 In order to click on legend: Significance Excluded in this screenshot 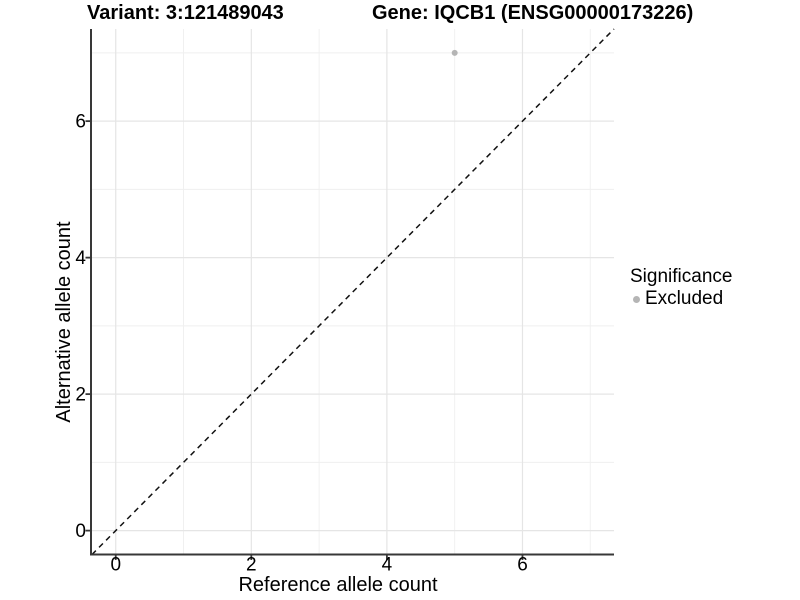, I will do `click(681, 288)`.